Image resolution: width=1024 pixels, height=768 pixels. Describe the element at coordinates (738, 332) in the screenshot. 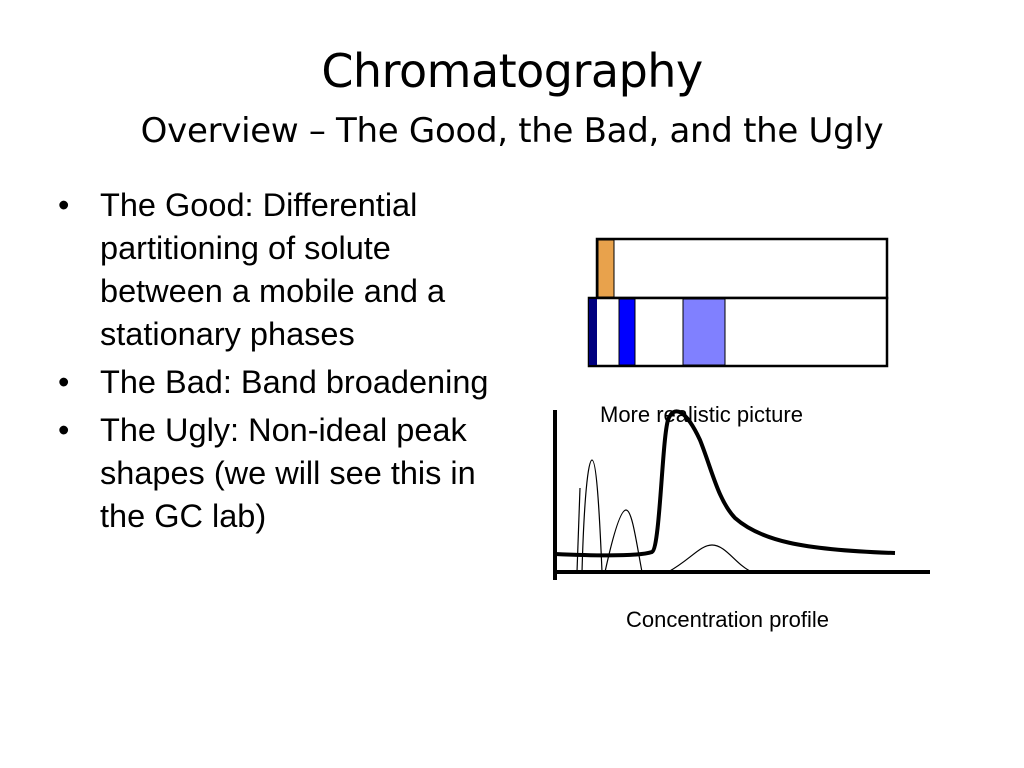

I see `column-bottom-outline` at that location.